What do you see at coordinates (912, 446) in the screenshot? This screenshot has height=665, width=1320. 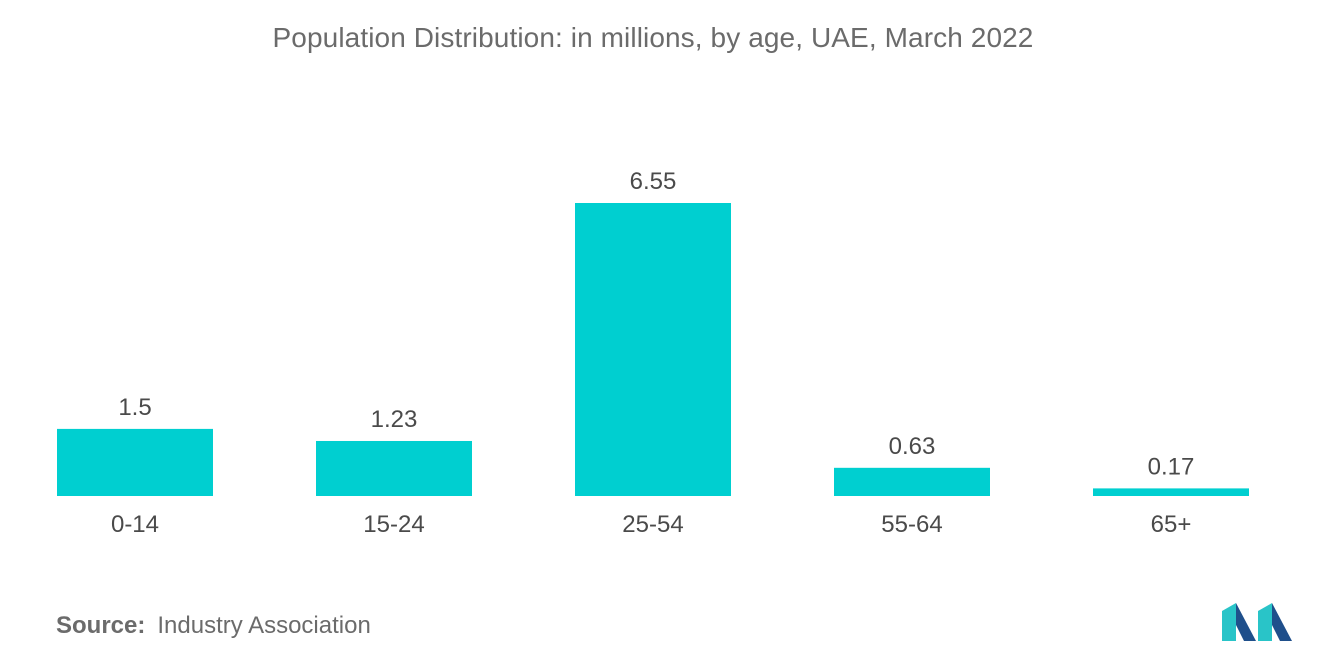 I see `value-label-55-64: 0.63` at bounding box center [912, 446].